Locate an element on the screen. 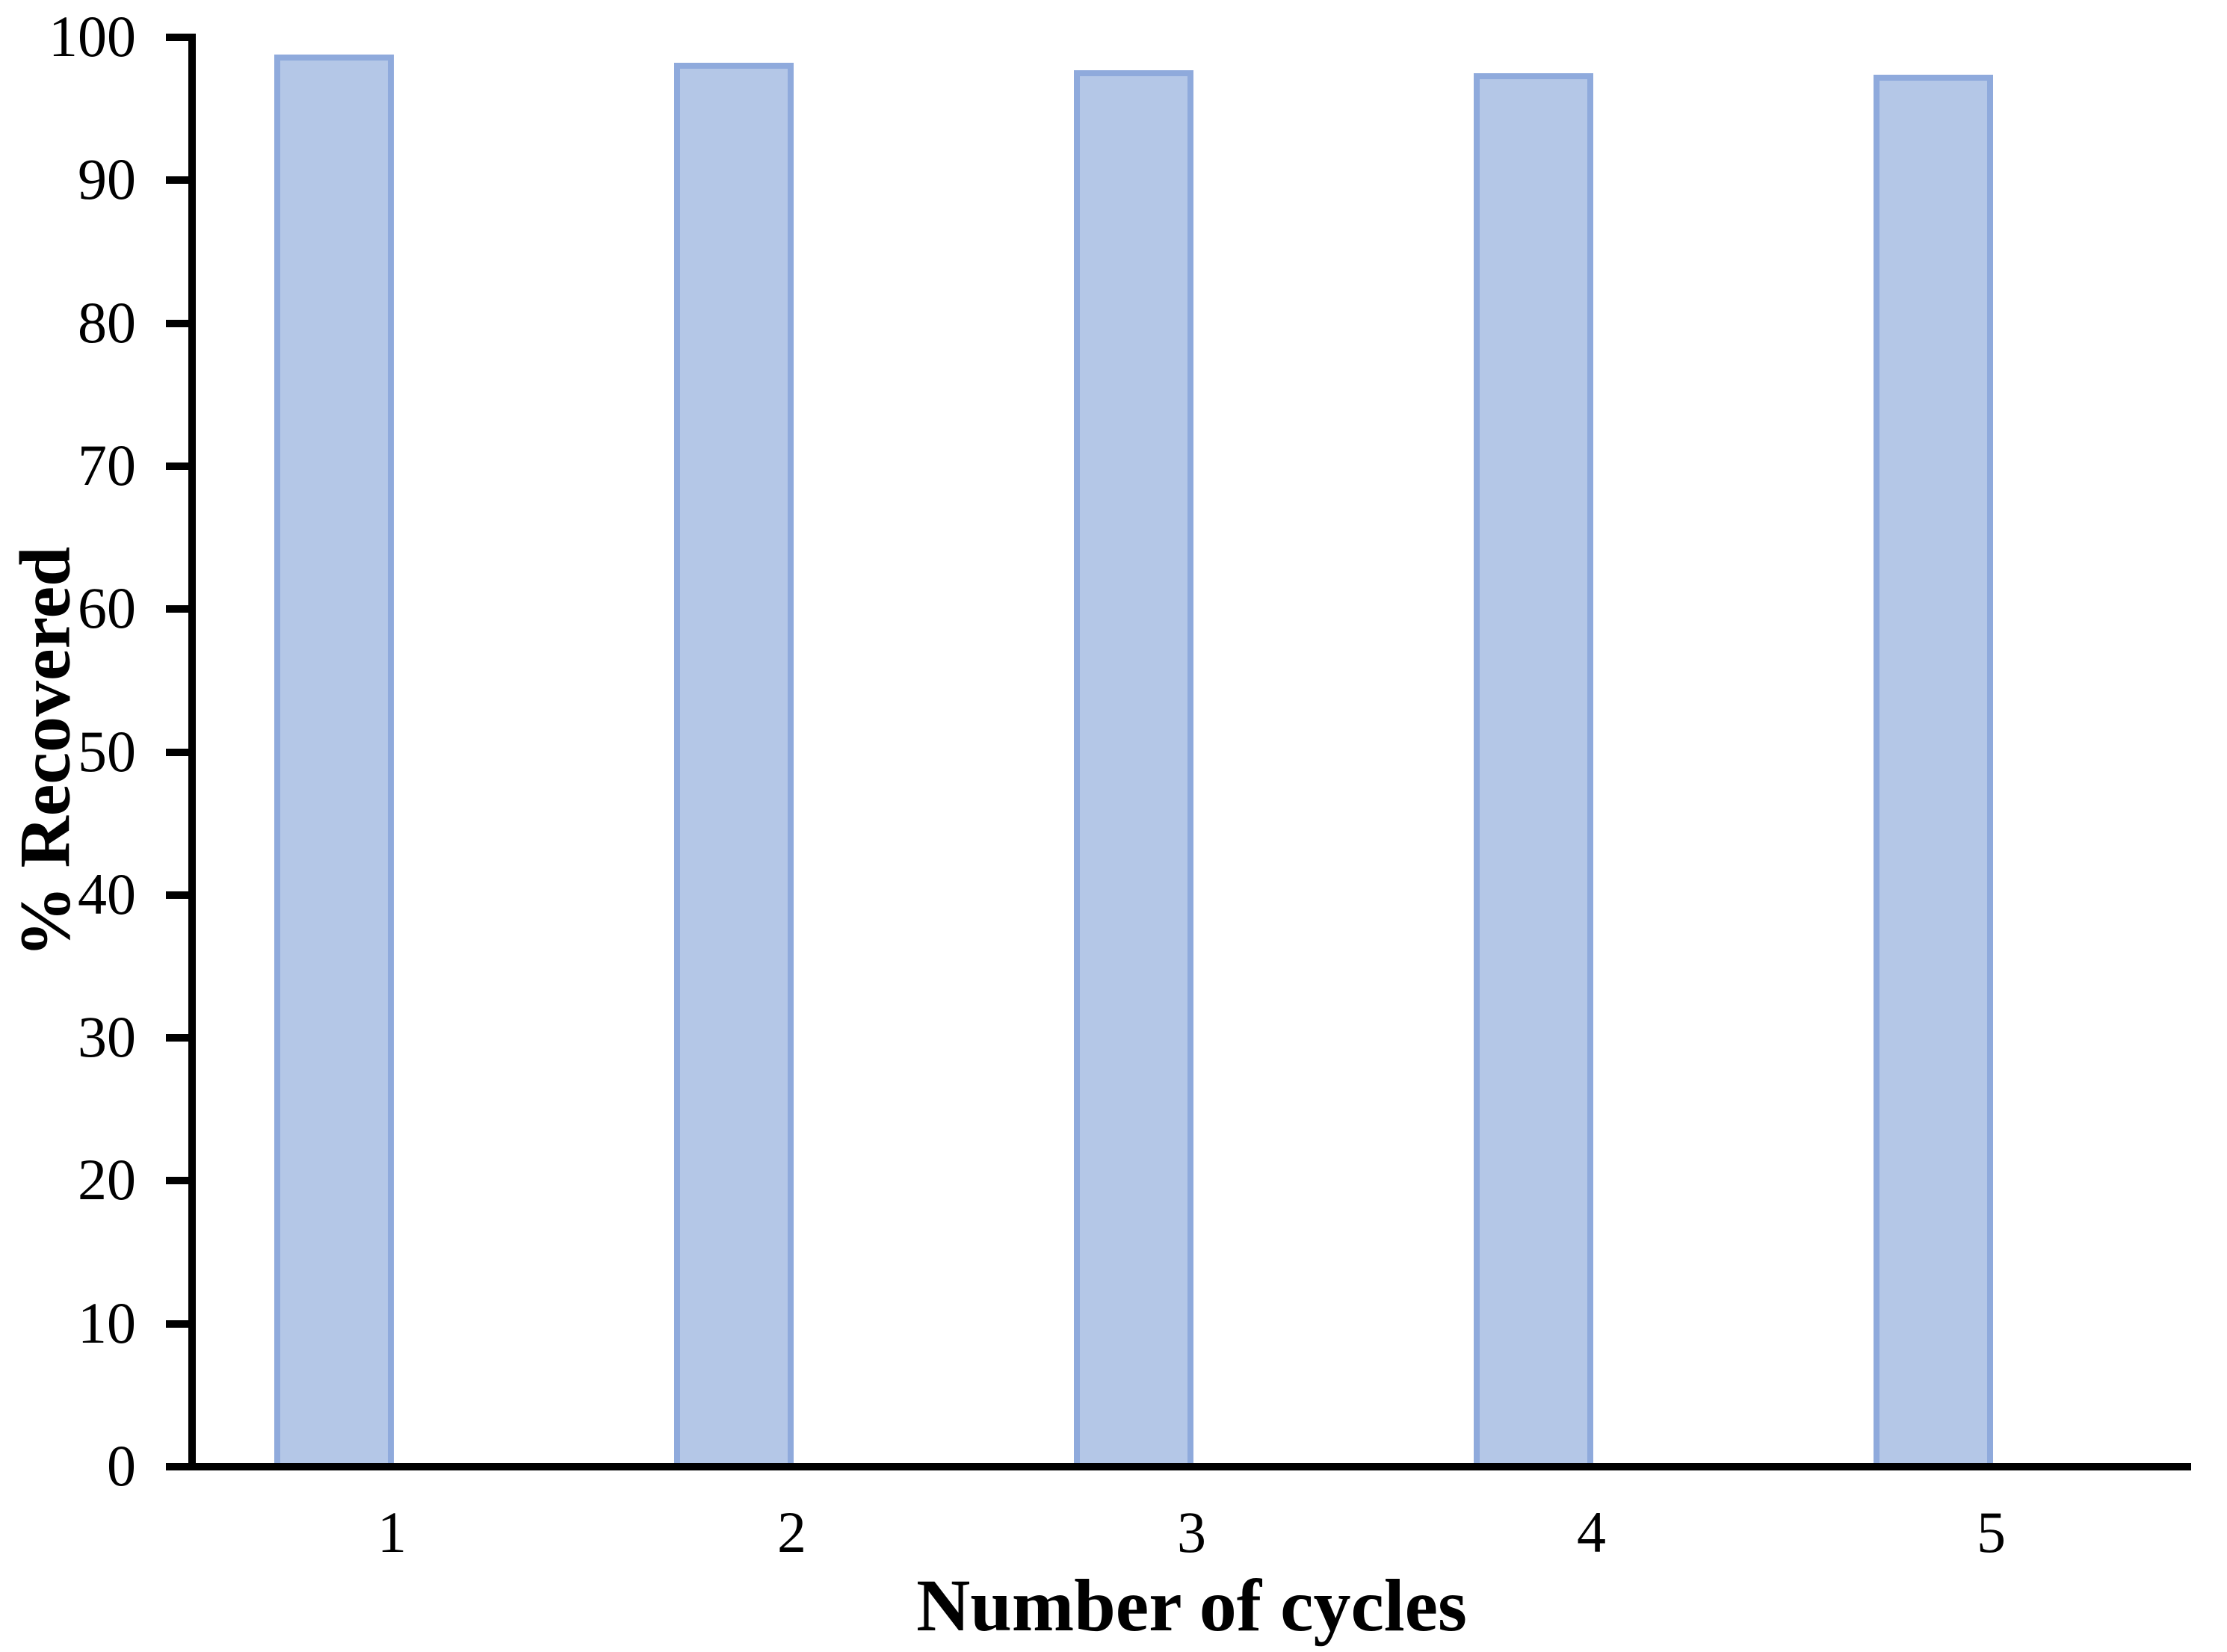  x-tick-label: 3 is located at coordinates (1191, 1532).